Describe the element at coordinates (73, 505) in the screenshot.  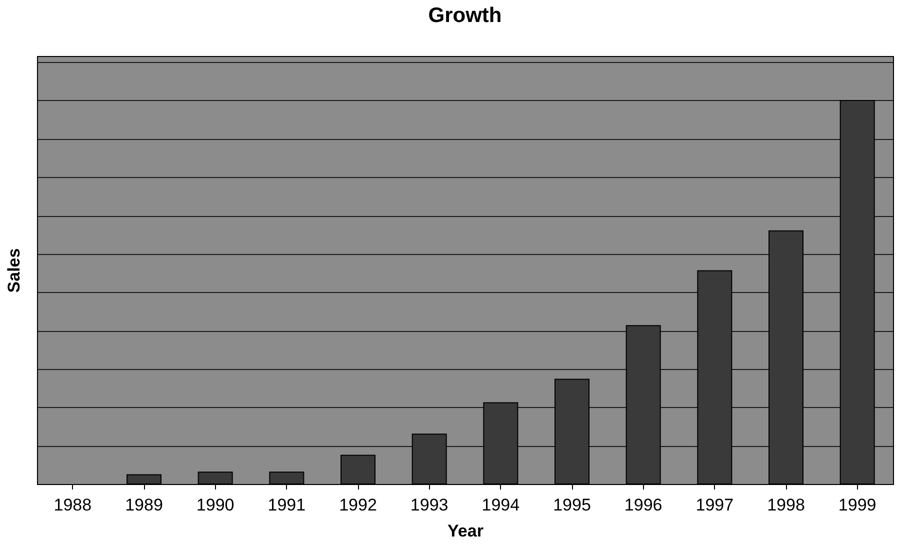
I see `x-tick-label: 1988` at that location.